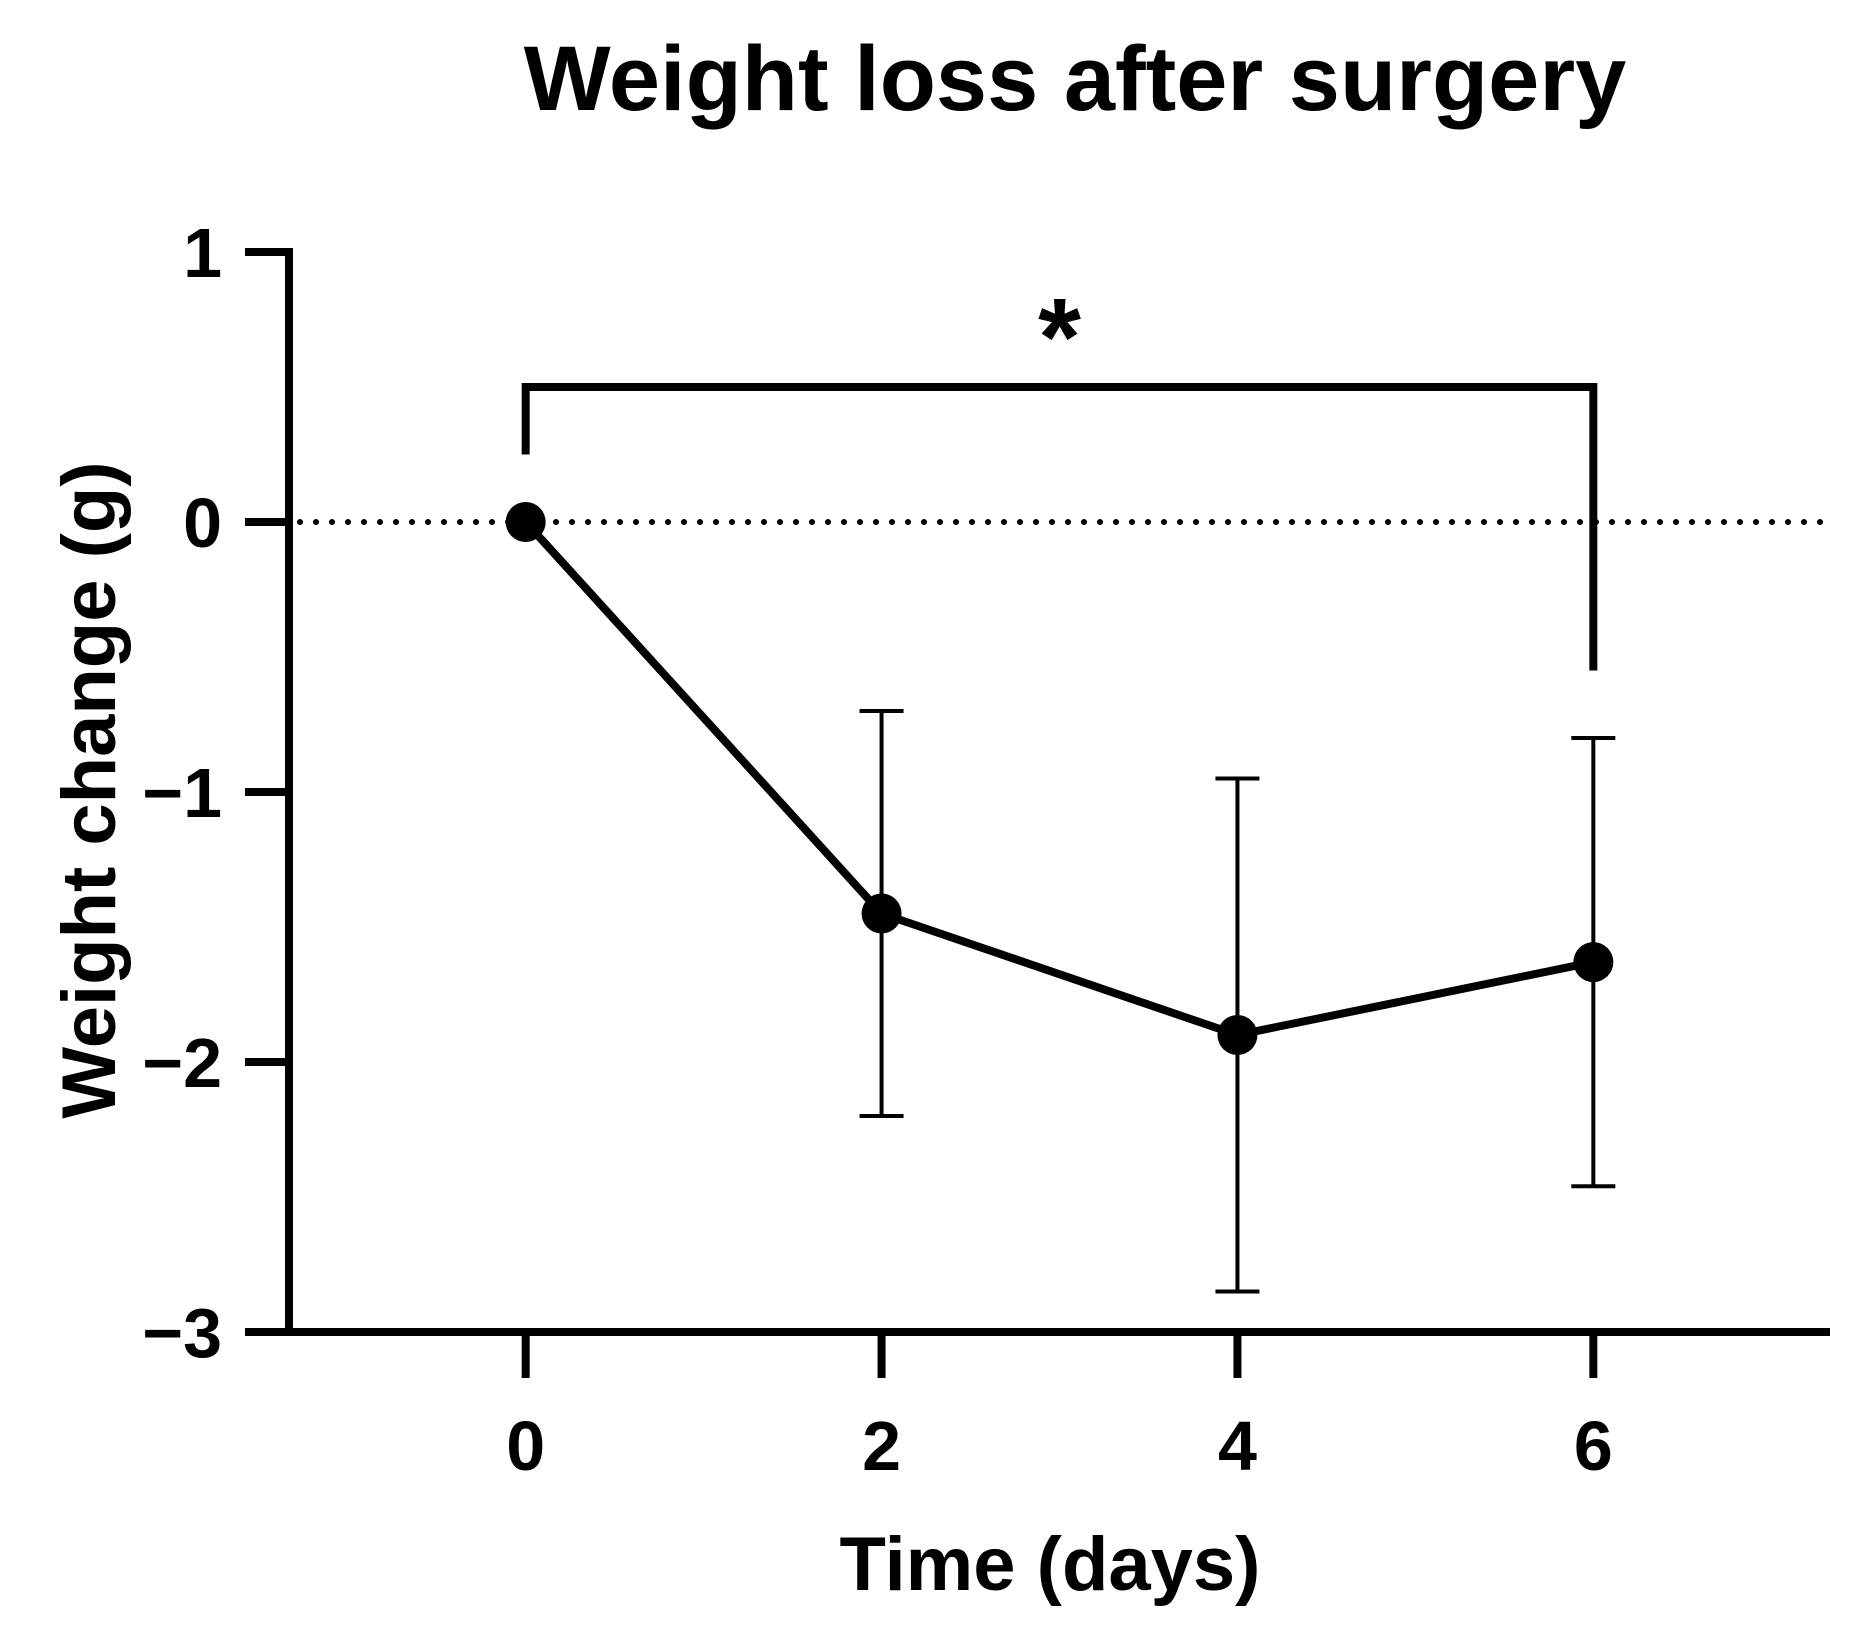  I want to click on y-axis-ticks: 1 0 −1 −2 −3, so click(215, 793).